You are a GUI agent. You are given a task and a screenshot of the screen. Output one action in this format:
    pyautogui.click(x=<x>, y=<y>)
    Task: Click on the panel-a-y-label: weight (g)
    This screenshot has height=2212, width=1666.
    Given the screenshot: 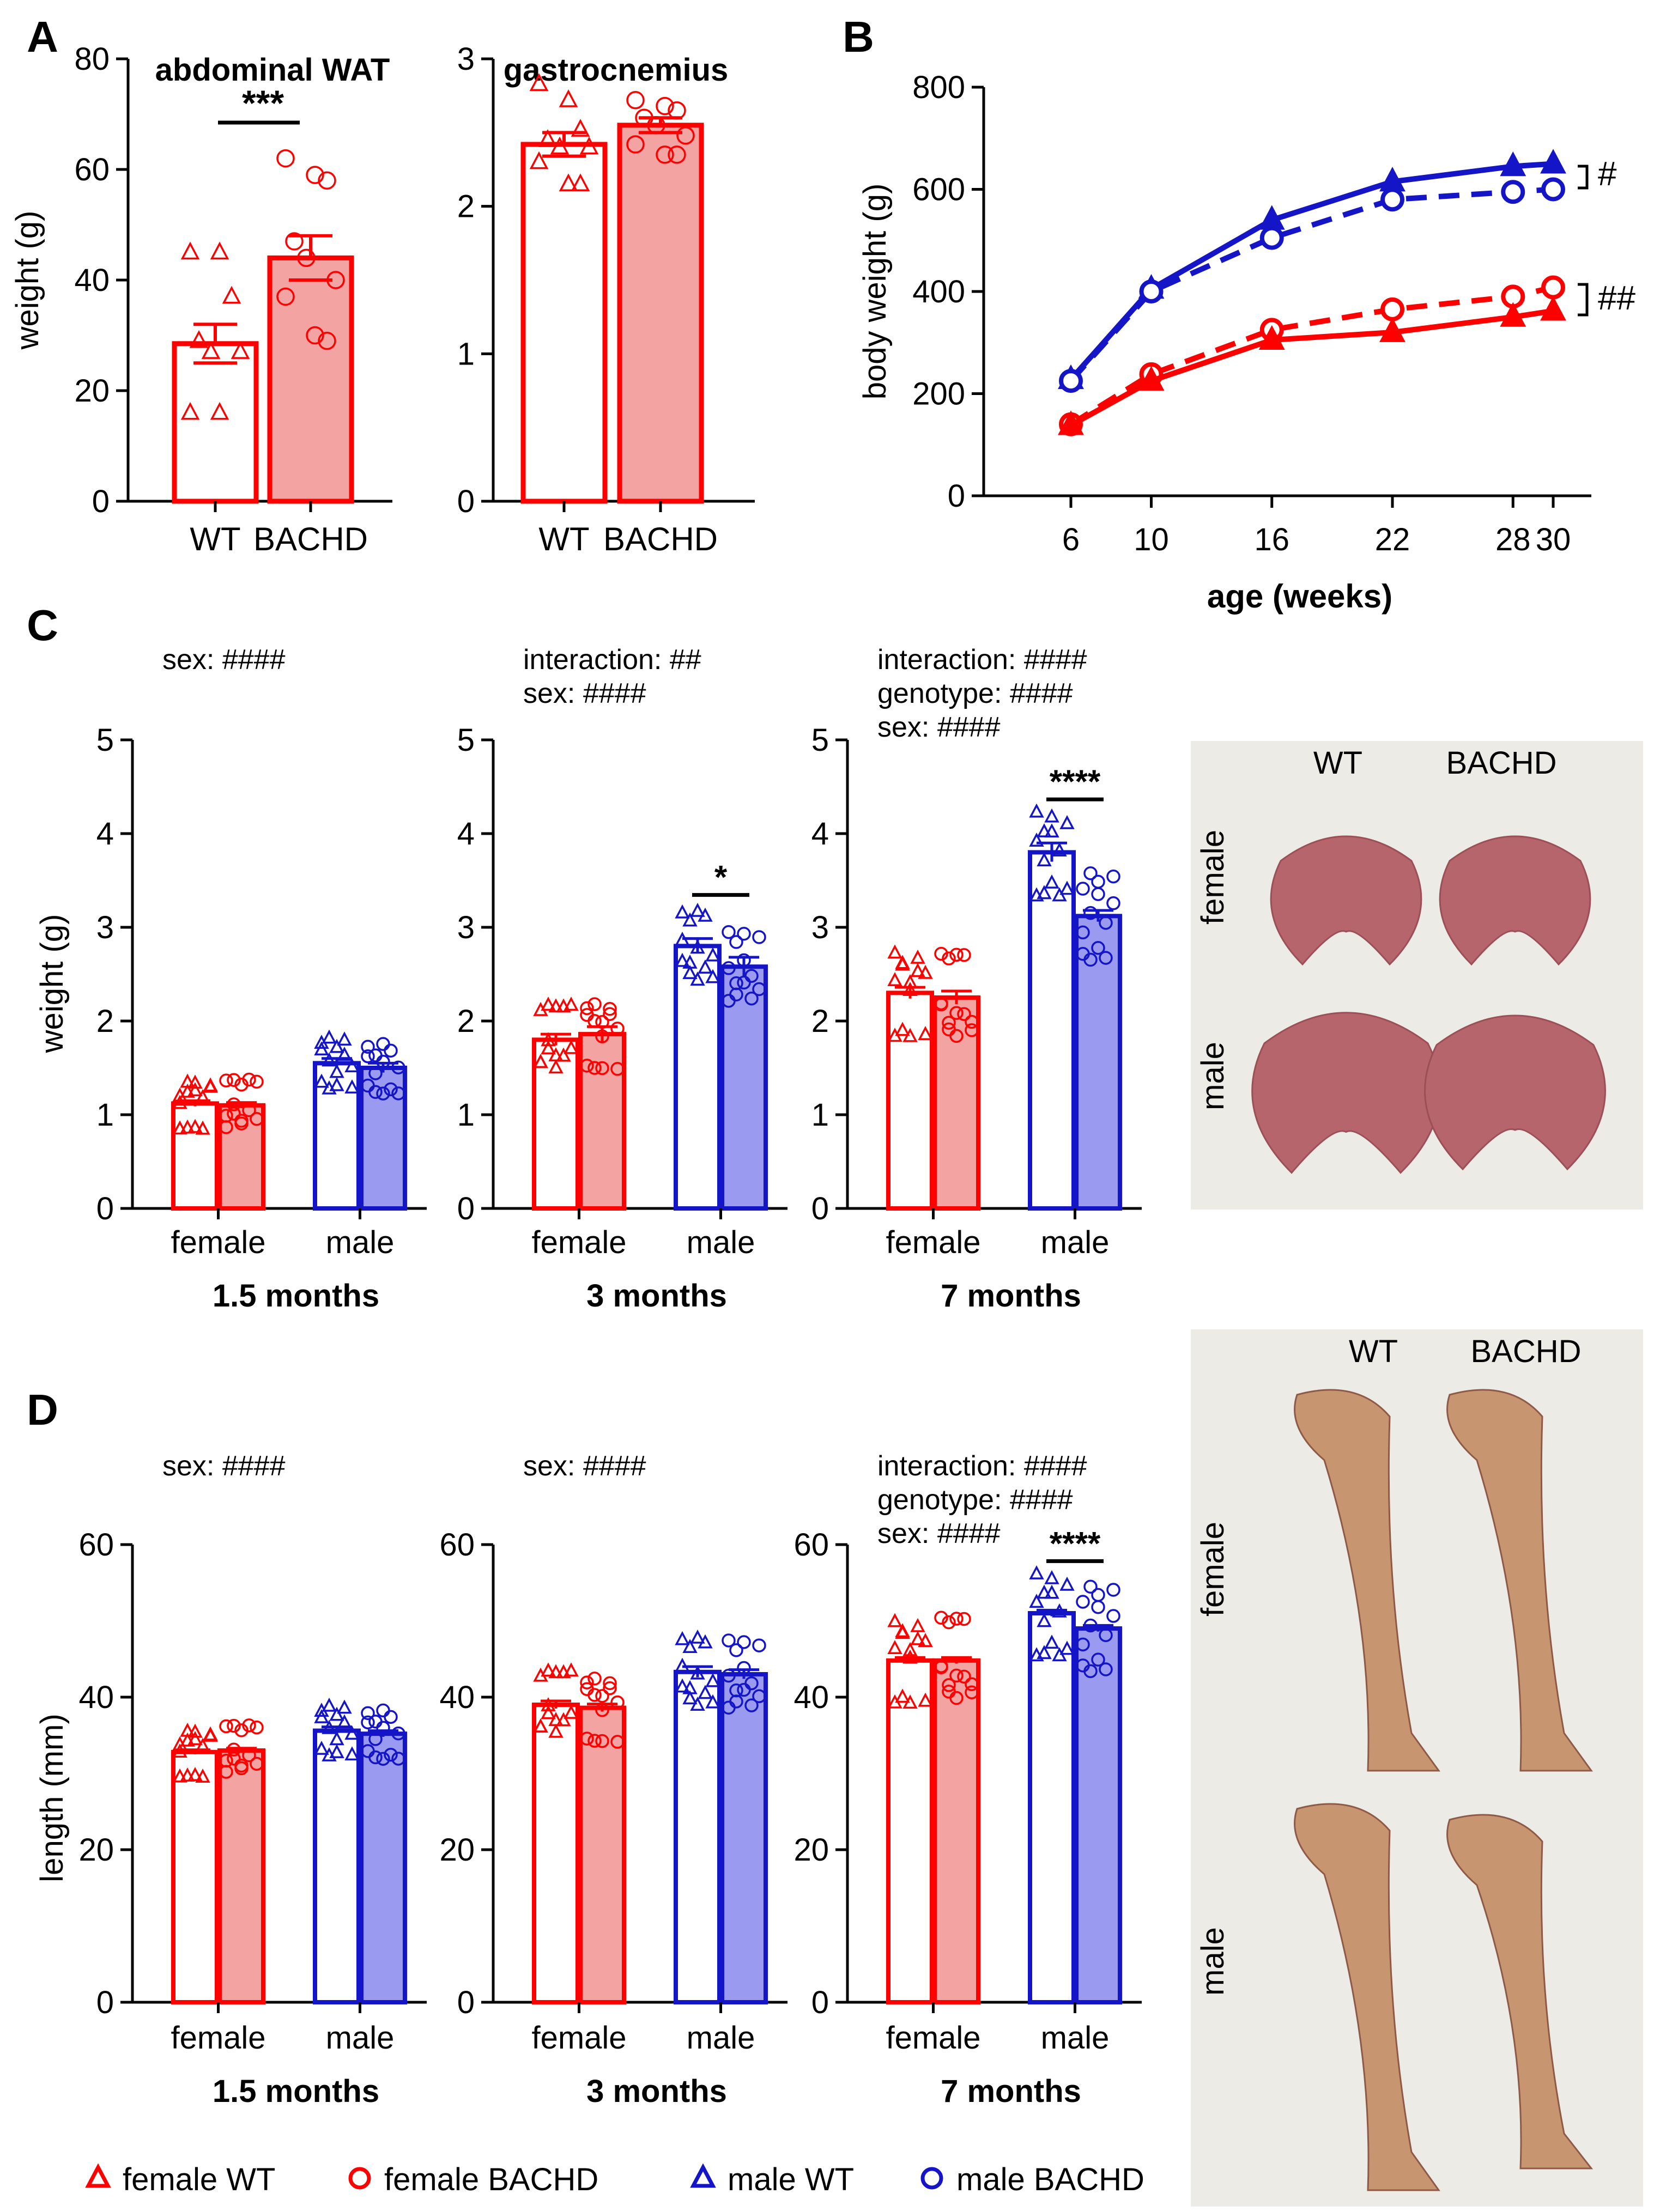 What is the action you would take?
    pyautogui.click(x=28, y=280)
    